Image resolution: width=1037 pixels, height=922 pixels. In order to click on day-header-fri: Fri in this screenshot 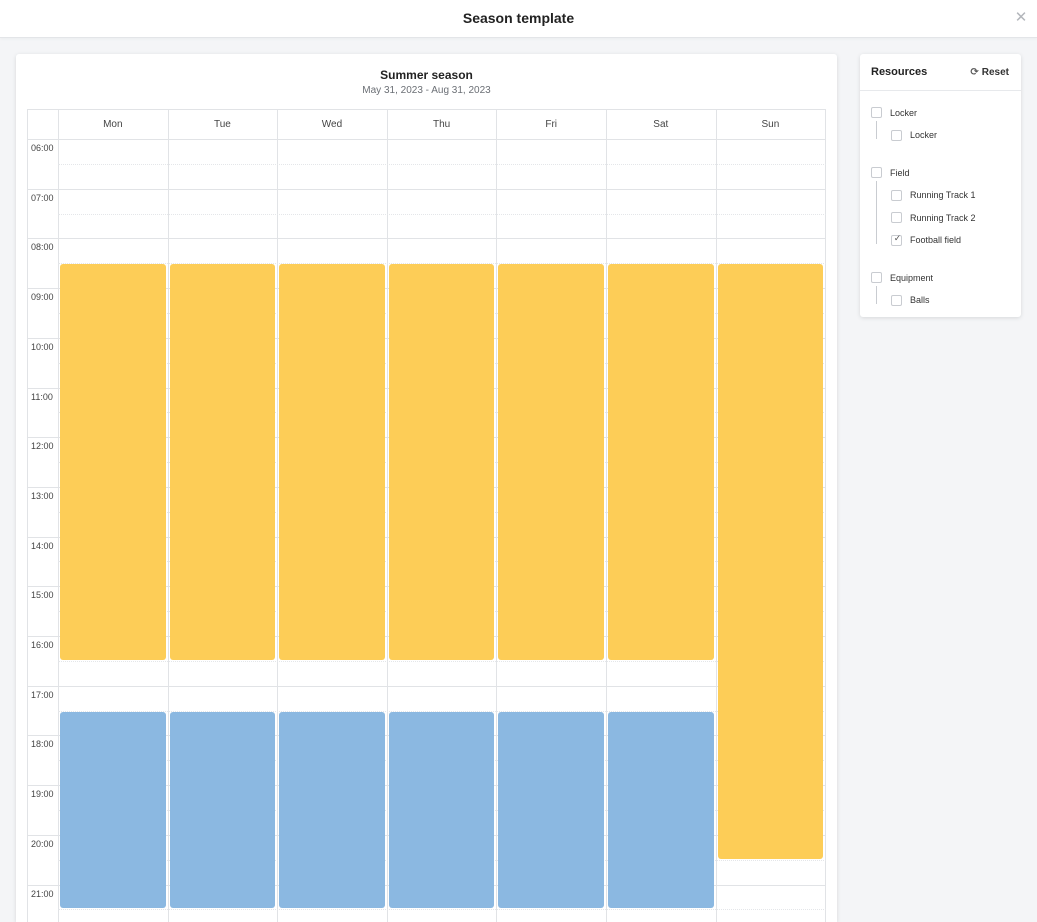, I will do `click(551, 124)`.